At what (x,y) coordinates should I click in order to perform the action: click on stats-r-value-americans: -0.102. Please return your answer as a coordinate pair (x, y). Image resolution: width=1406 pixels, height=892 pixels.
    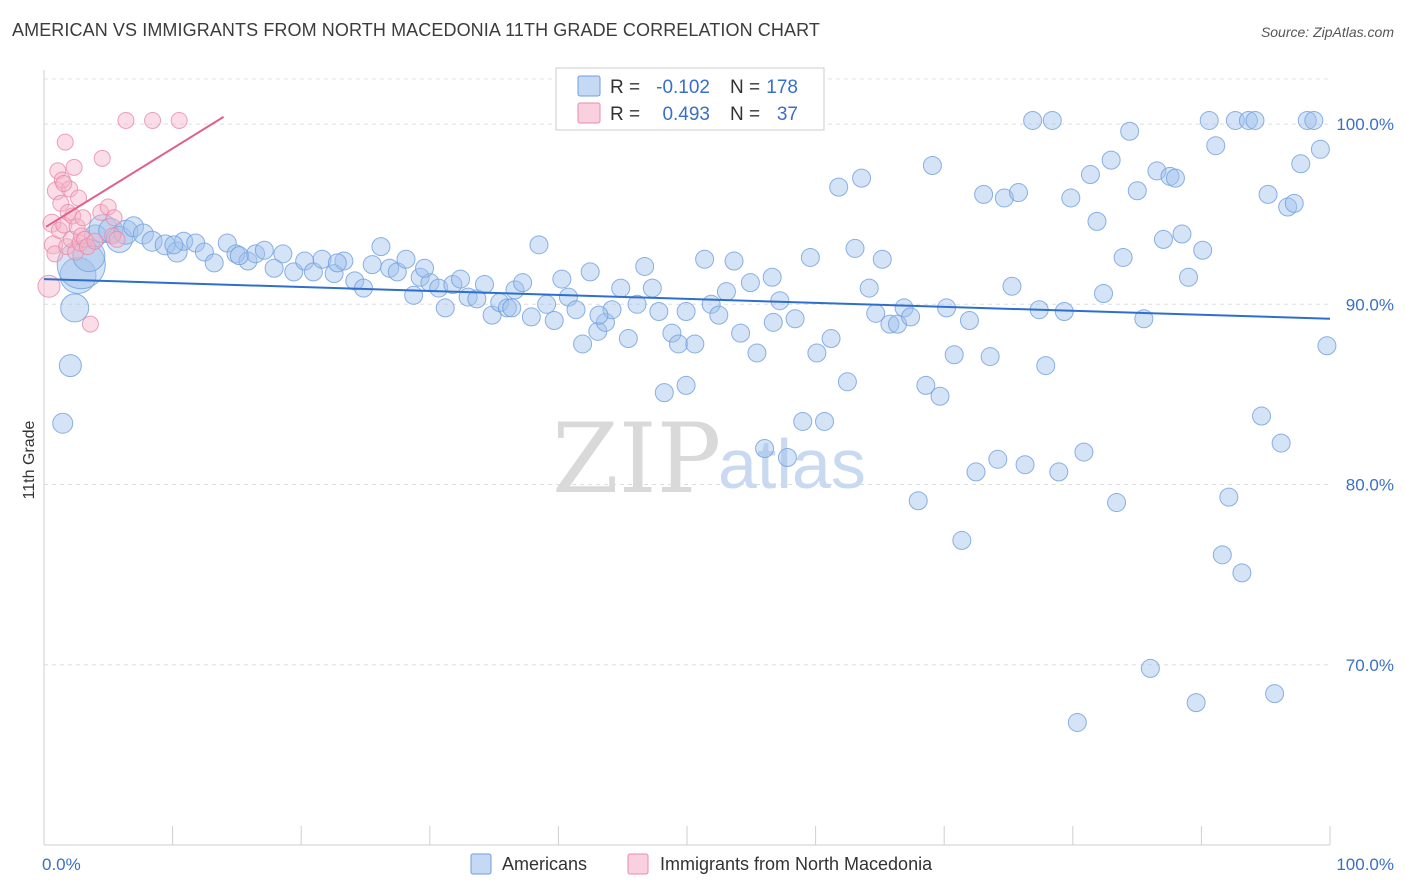
    Looking at the image, I should click on (683, 87).